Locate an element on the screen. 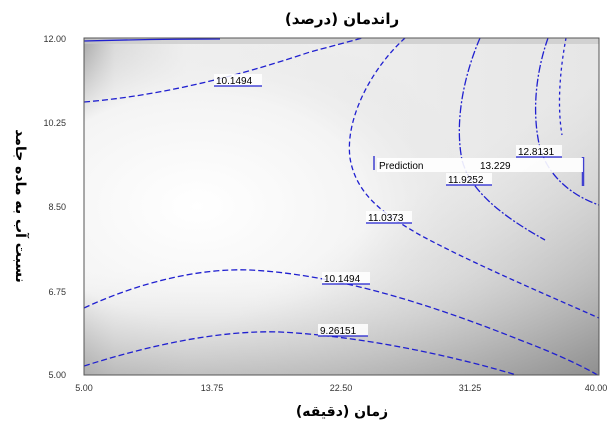 The width and height of the screenshot is (608, 424). contour-label-text: 12.8131 is located at coordinates (536, 152).